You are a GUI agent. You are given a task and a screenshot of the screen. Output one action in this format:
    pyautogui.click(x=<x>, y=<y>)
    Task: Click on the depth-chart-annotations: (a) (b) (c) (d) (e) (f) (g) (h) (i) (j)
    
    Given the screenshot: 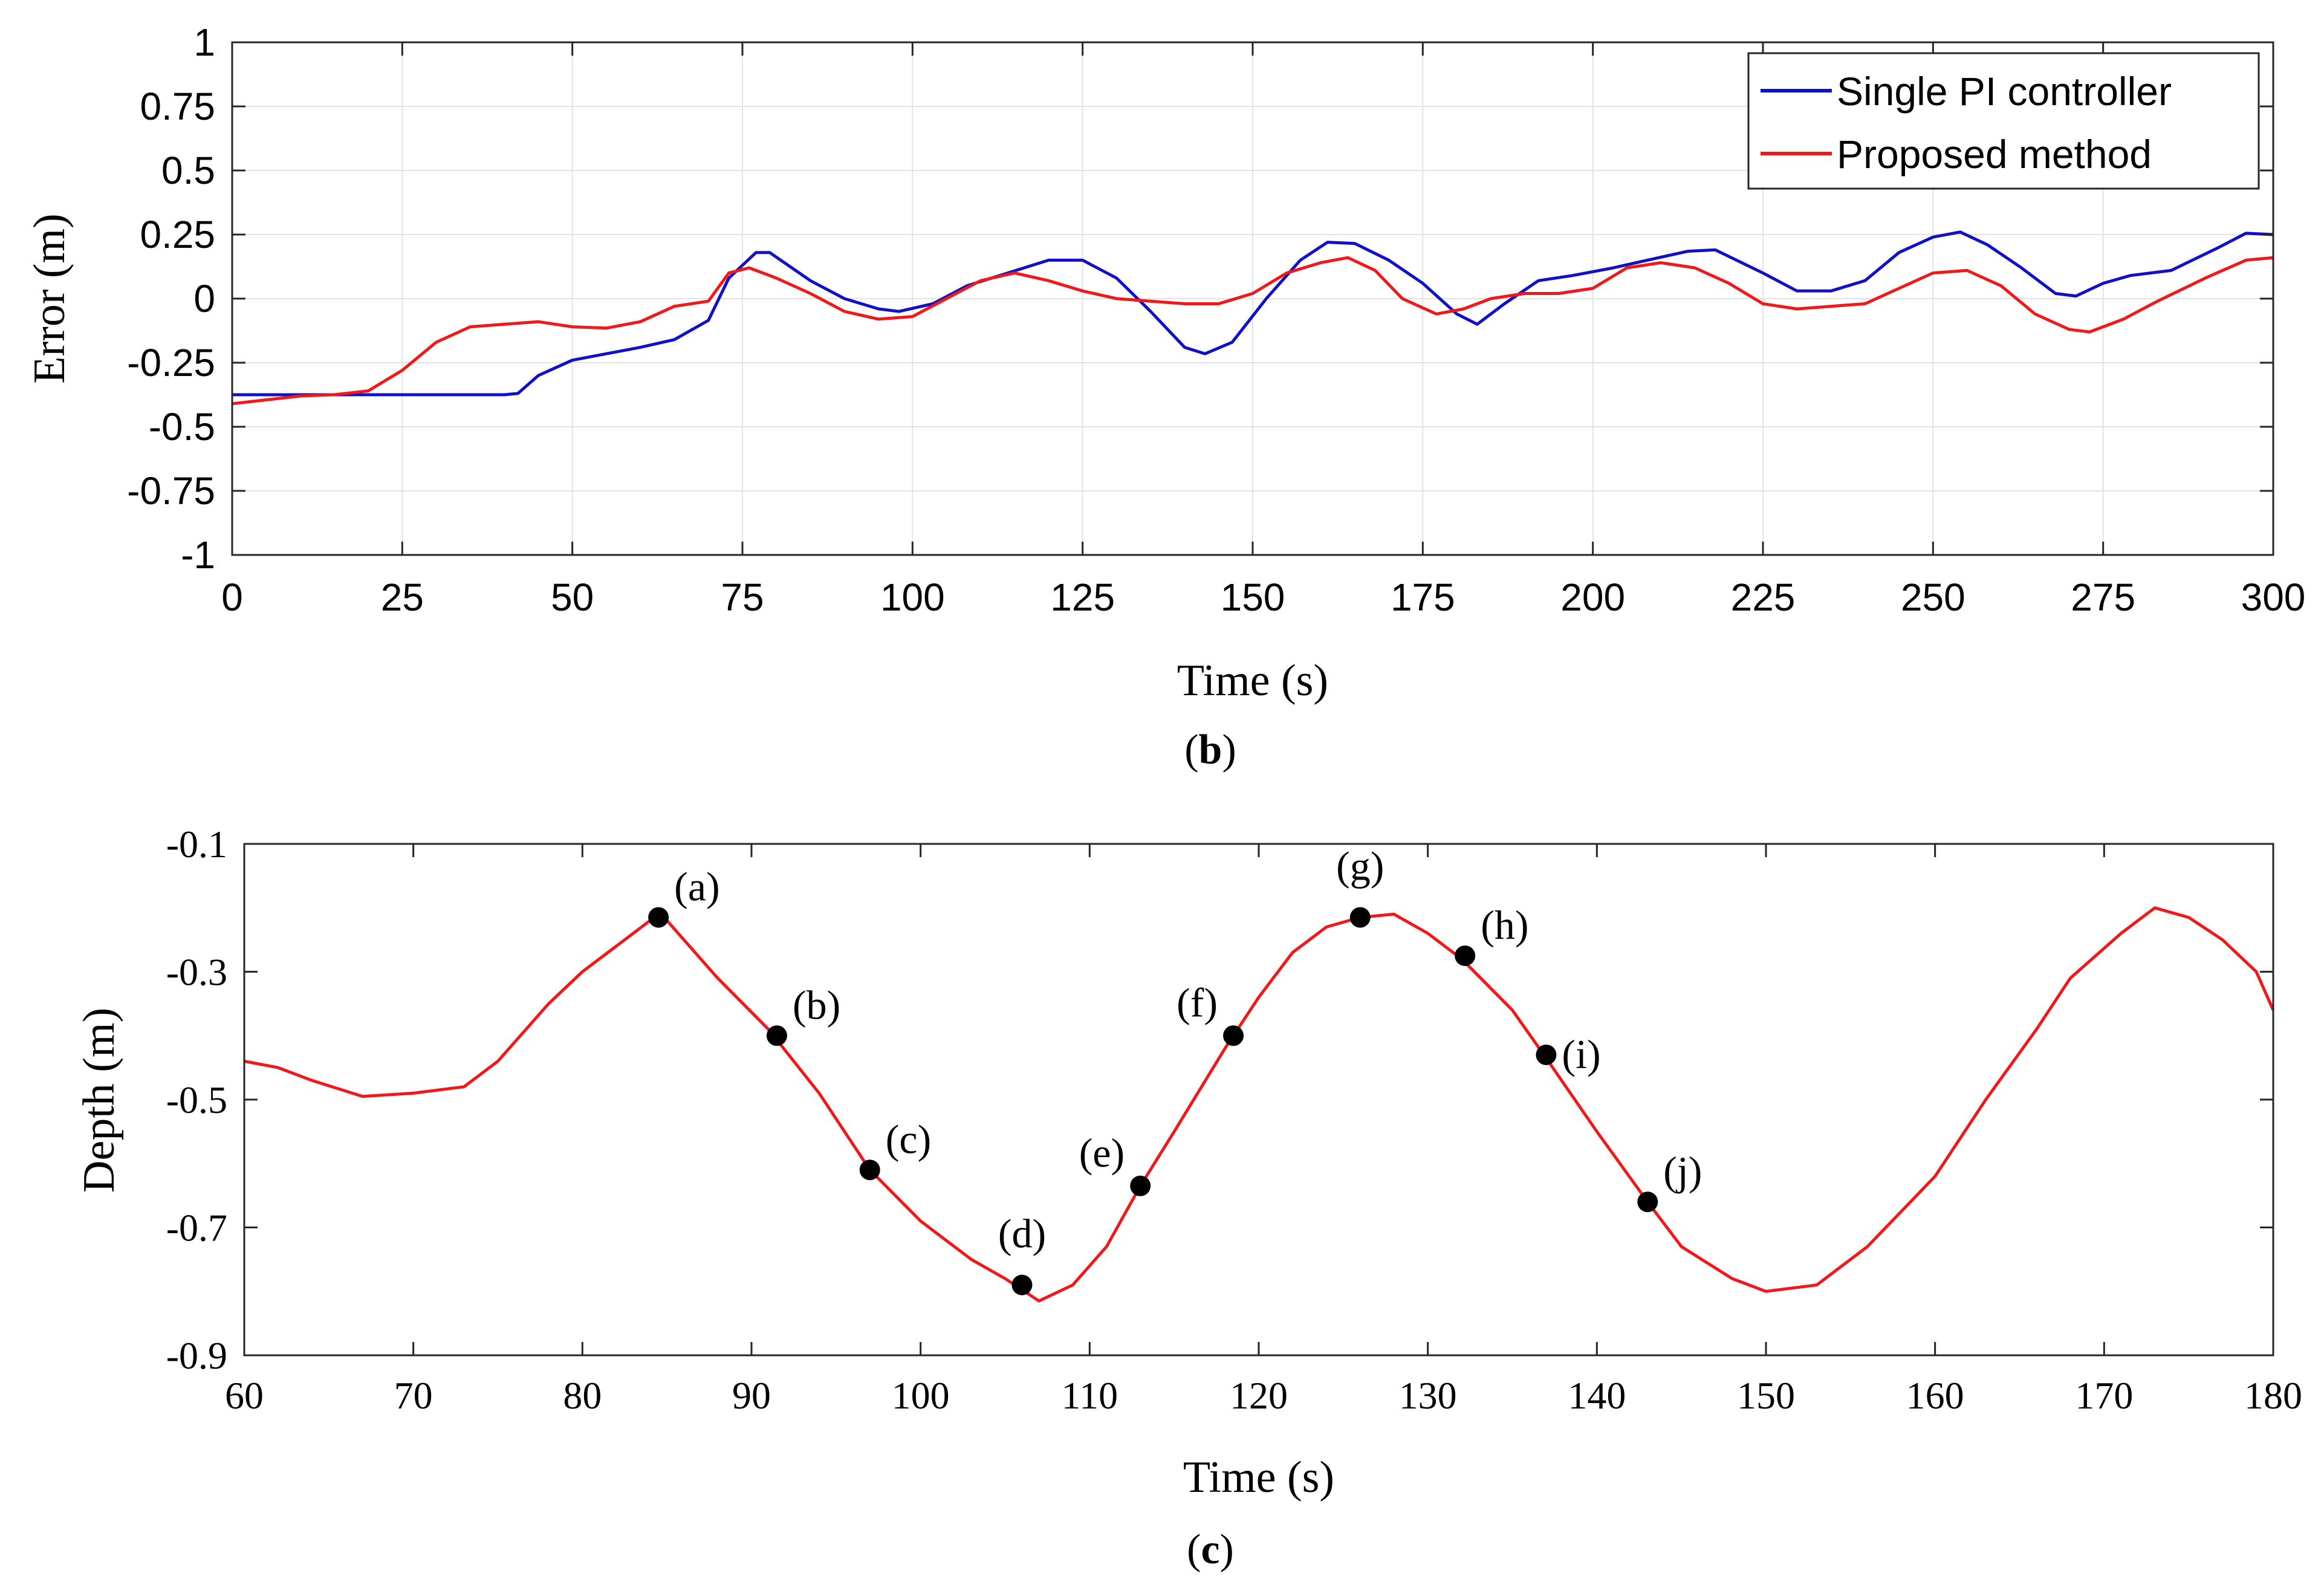 What is the action you would take?
    pyautogui.click(x=1175, y=1069)
    